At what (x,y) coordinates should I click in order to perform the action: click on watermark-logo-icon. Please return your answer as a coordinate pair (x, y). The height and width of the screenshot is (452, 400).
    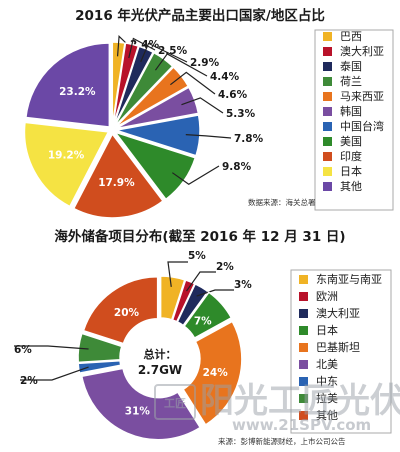
    Looking at the image, I should click on (175, 402).